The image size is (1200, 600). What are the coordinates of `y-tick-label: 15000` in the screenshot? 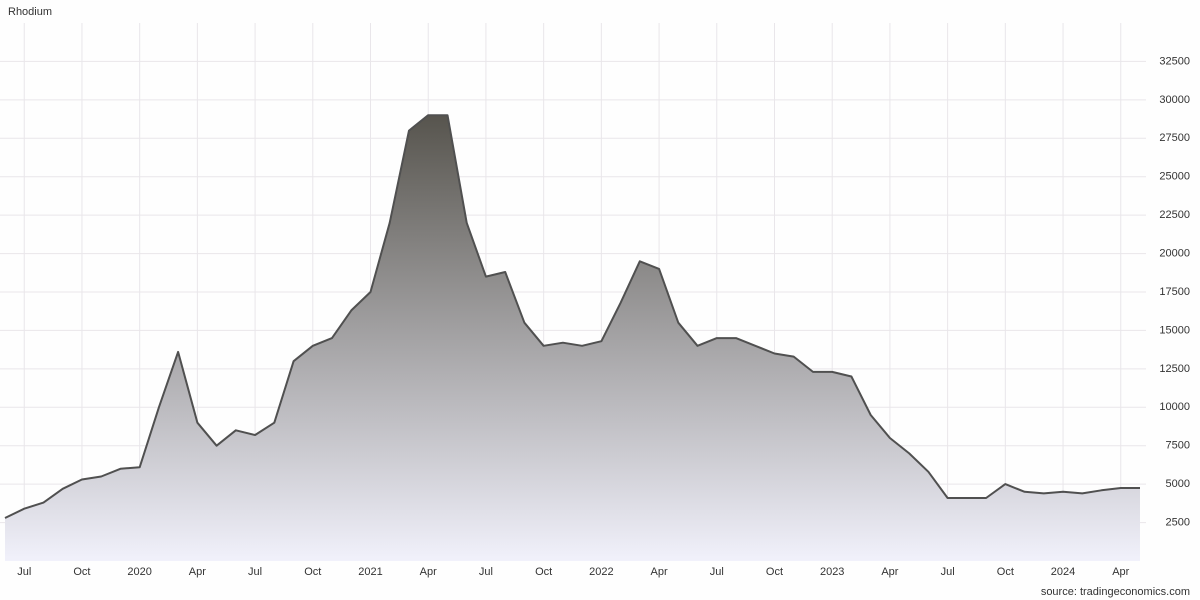 It's located at (1174, 330).